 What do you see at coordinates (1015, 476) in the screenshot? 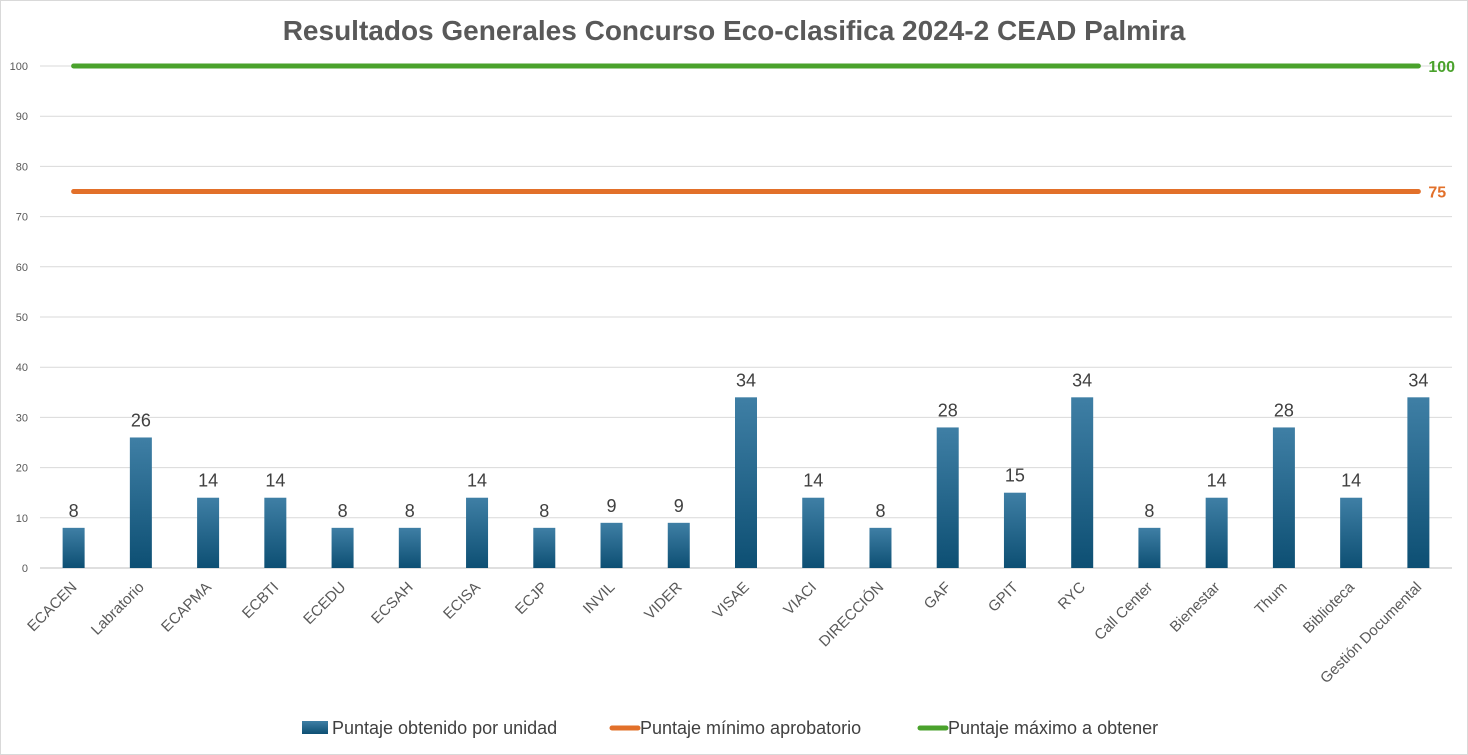
I see `data-label: 15` at bounding box center [1015, 476].